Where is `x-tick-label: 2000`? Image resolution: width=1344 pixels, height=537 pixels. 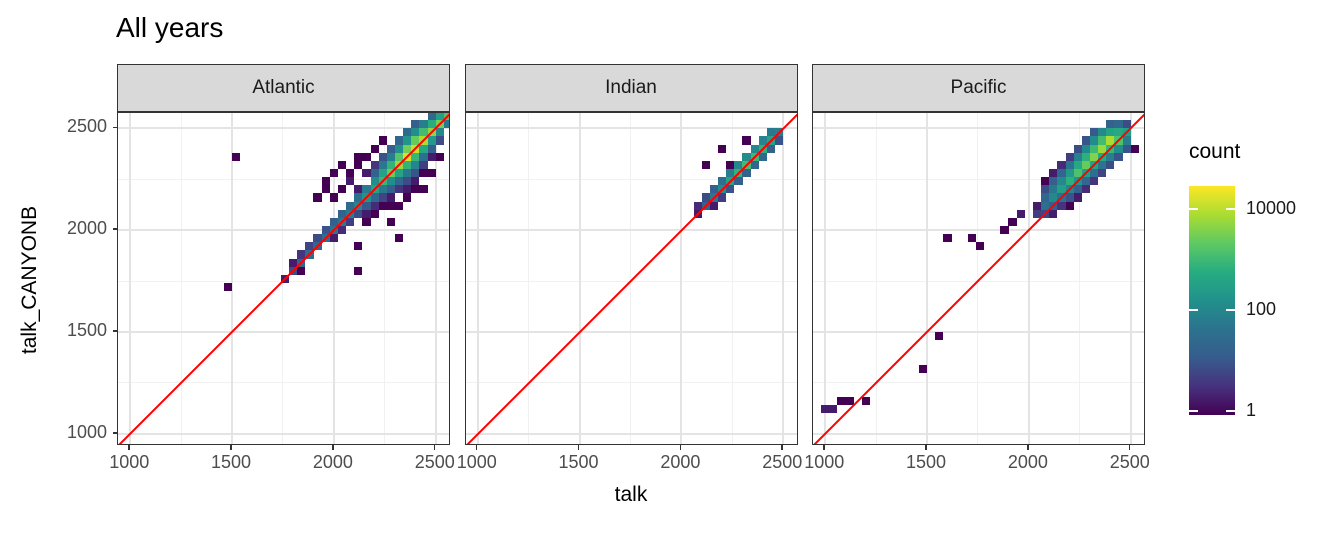 x-tick-label: 2000 is located at coordinates (1027, 462).